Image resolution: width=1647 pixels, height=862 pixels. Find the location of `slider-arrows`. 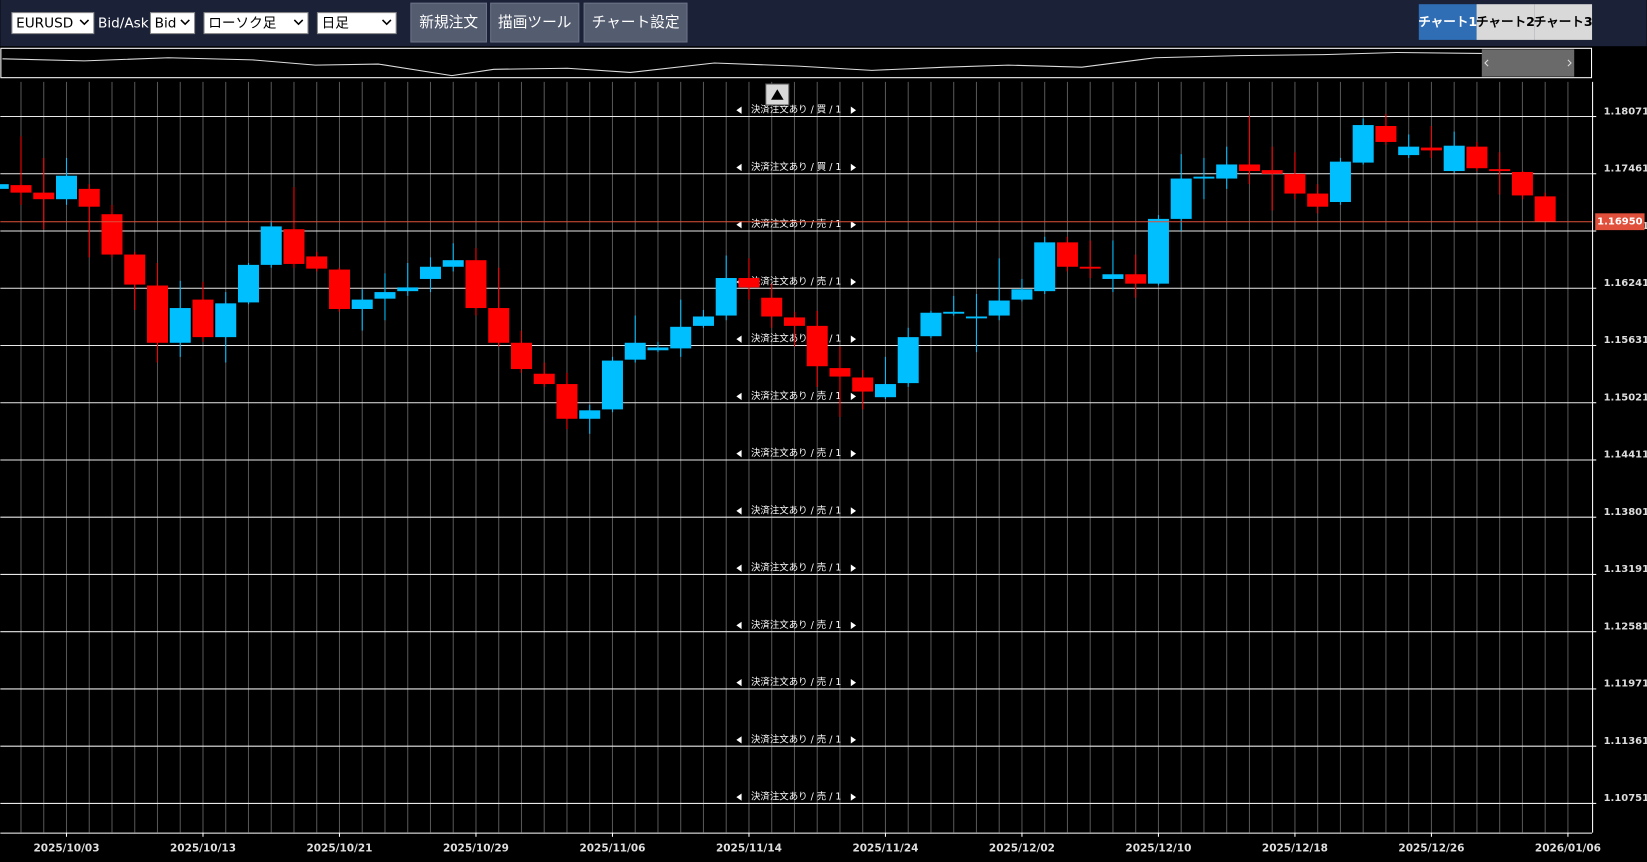

slider-arrows is located at coordinates (1528, 63).